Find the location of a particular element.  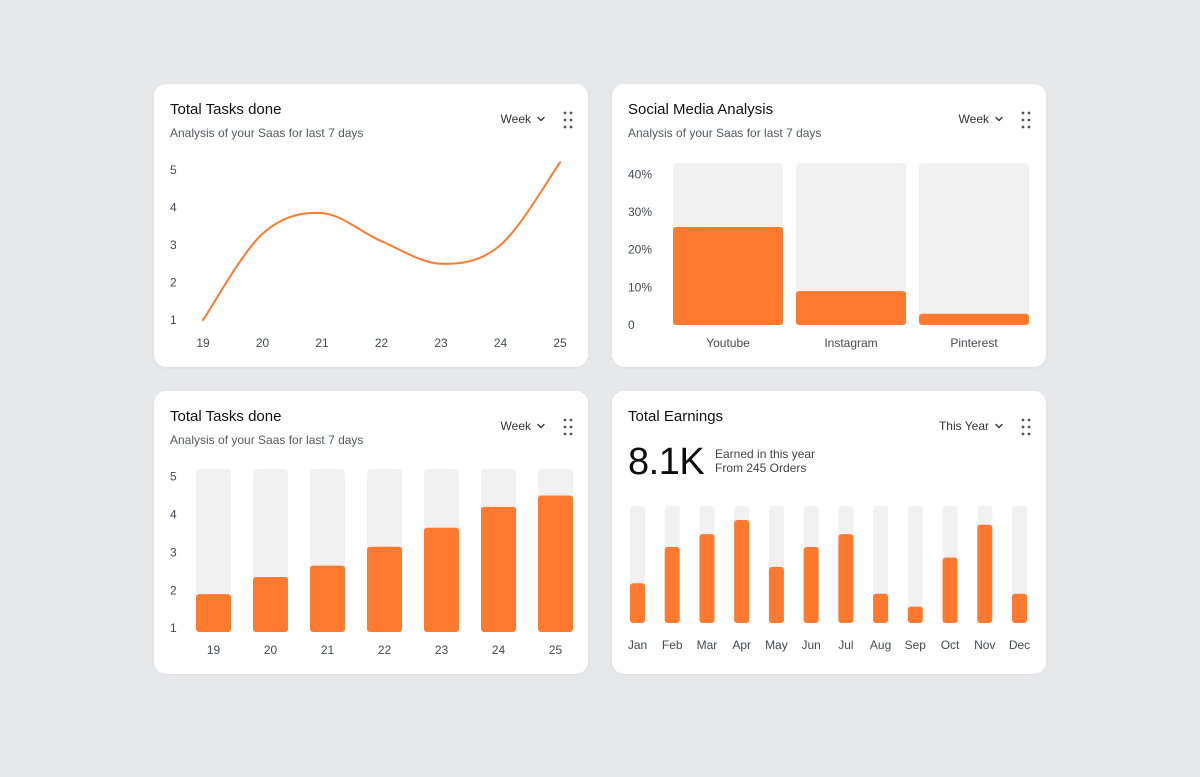

earnings-bar-chart: Jan Feb Mar Apr May Jun Jul Aug Sep Oct Nov Dec is located at coordinates (829, 579).